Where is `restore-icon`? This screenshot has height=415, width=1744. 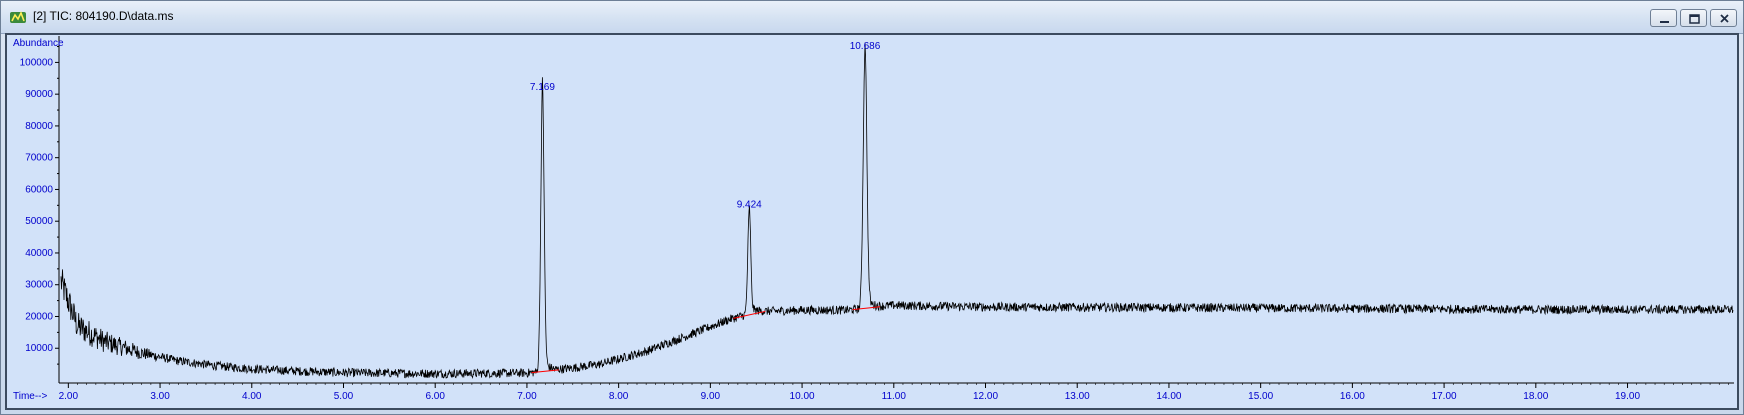
restore-icon is located at coordinates (1694, 19).